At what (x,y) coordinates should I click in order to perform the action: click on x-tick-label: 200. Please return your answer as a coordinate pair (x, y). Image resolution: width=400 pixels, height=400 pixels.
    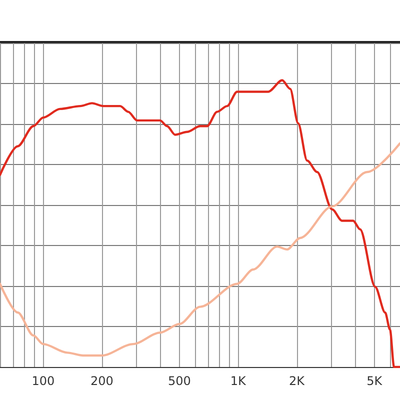
    Looking at the image, I should click on (102, 381).